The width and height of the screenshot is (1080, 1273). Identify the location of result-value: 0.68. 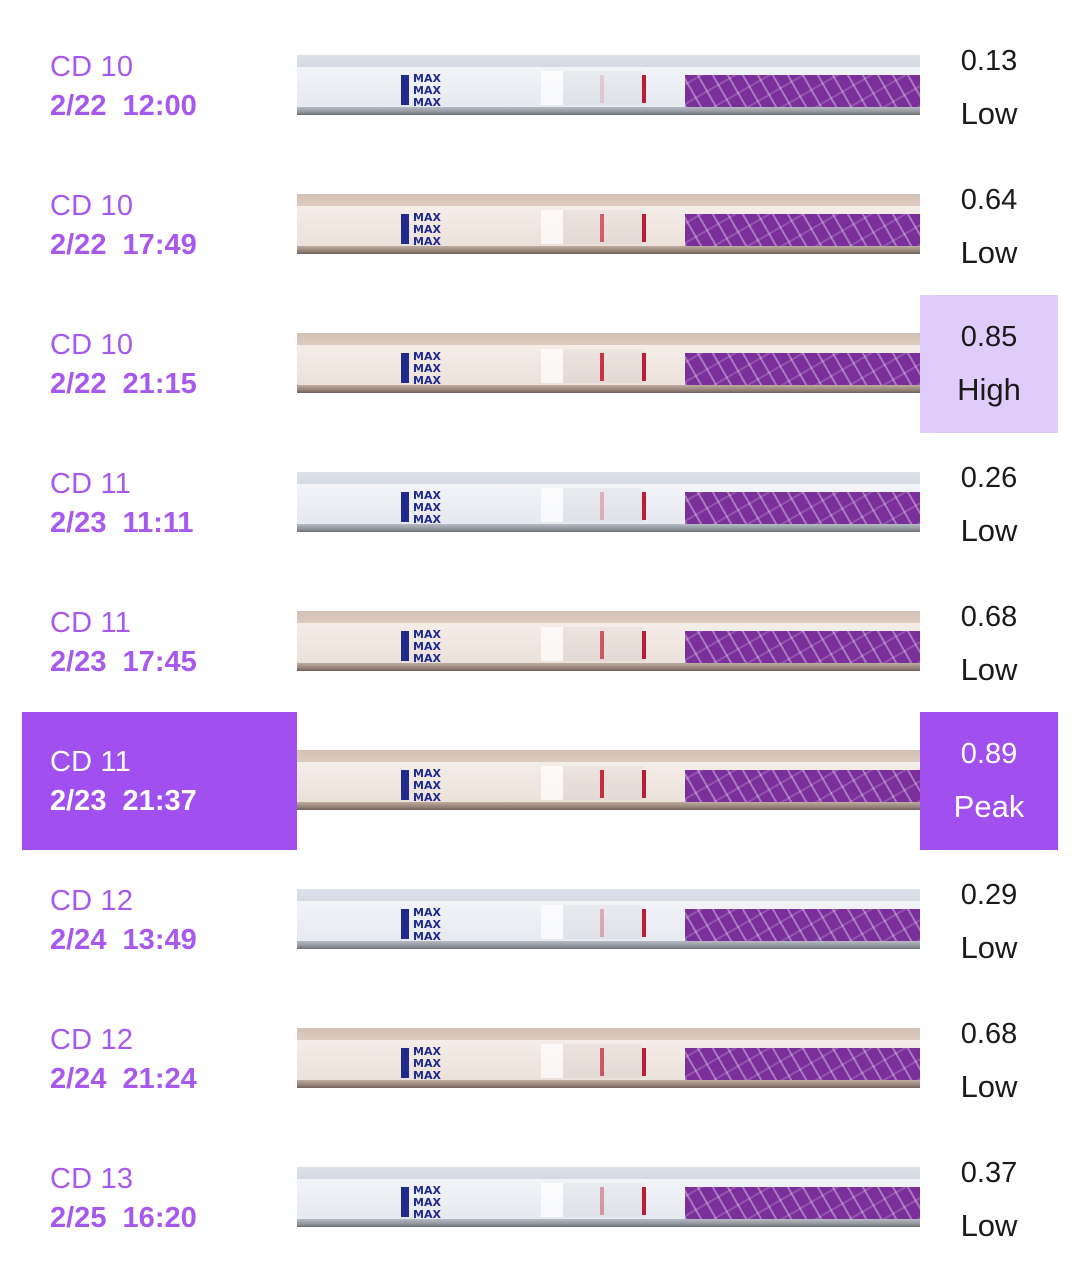
(989, 1034).